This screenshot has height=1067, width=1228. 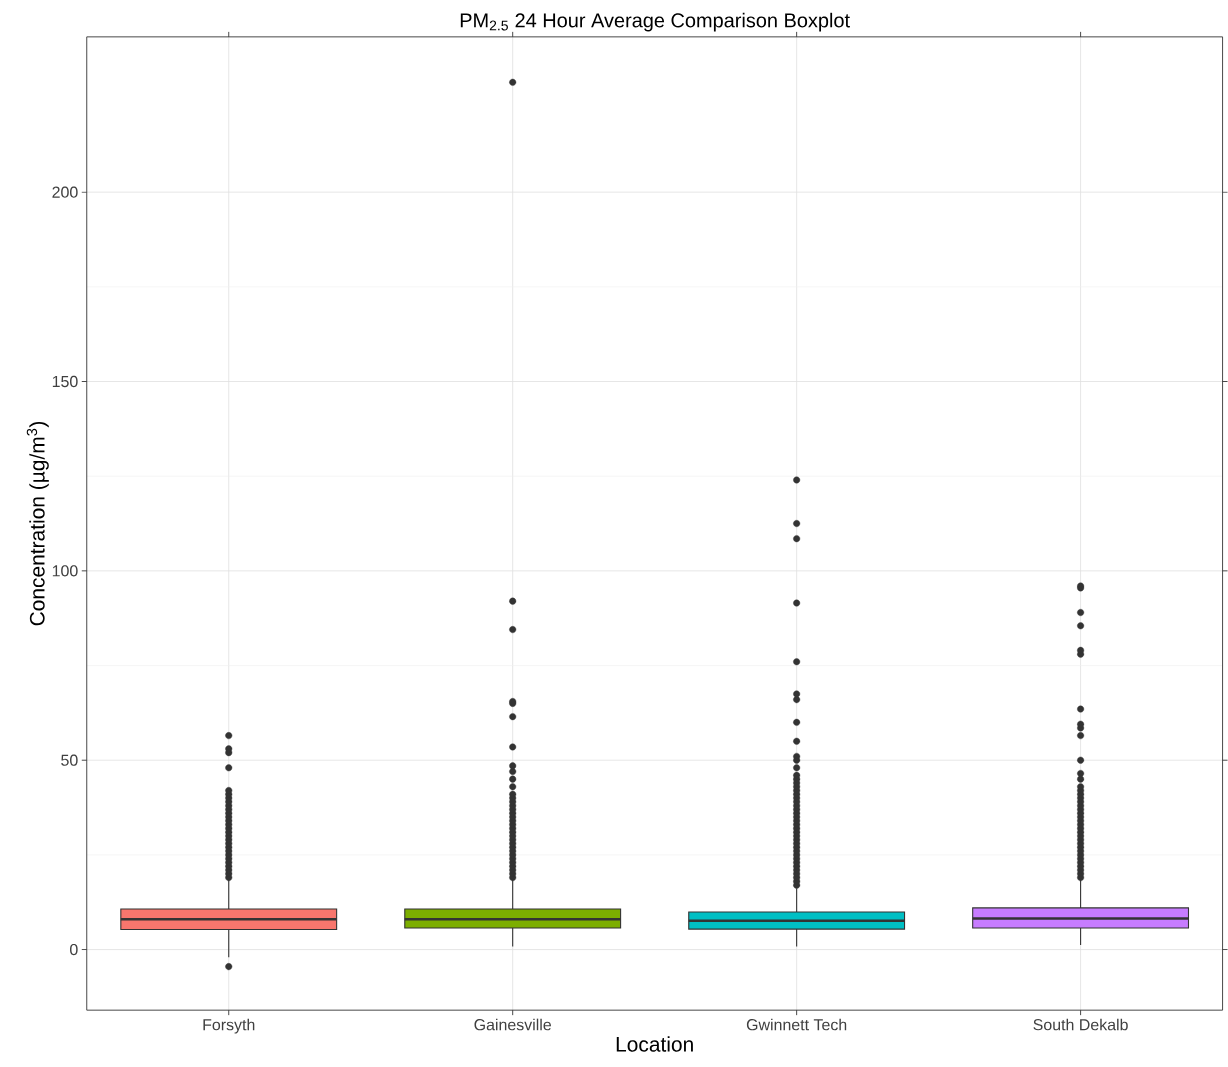 What do you see at coordinates (69, 760) in the screenshot?
I see `y-tick-label: 50` at bounding box center [69, 760].